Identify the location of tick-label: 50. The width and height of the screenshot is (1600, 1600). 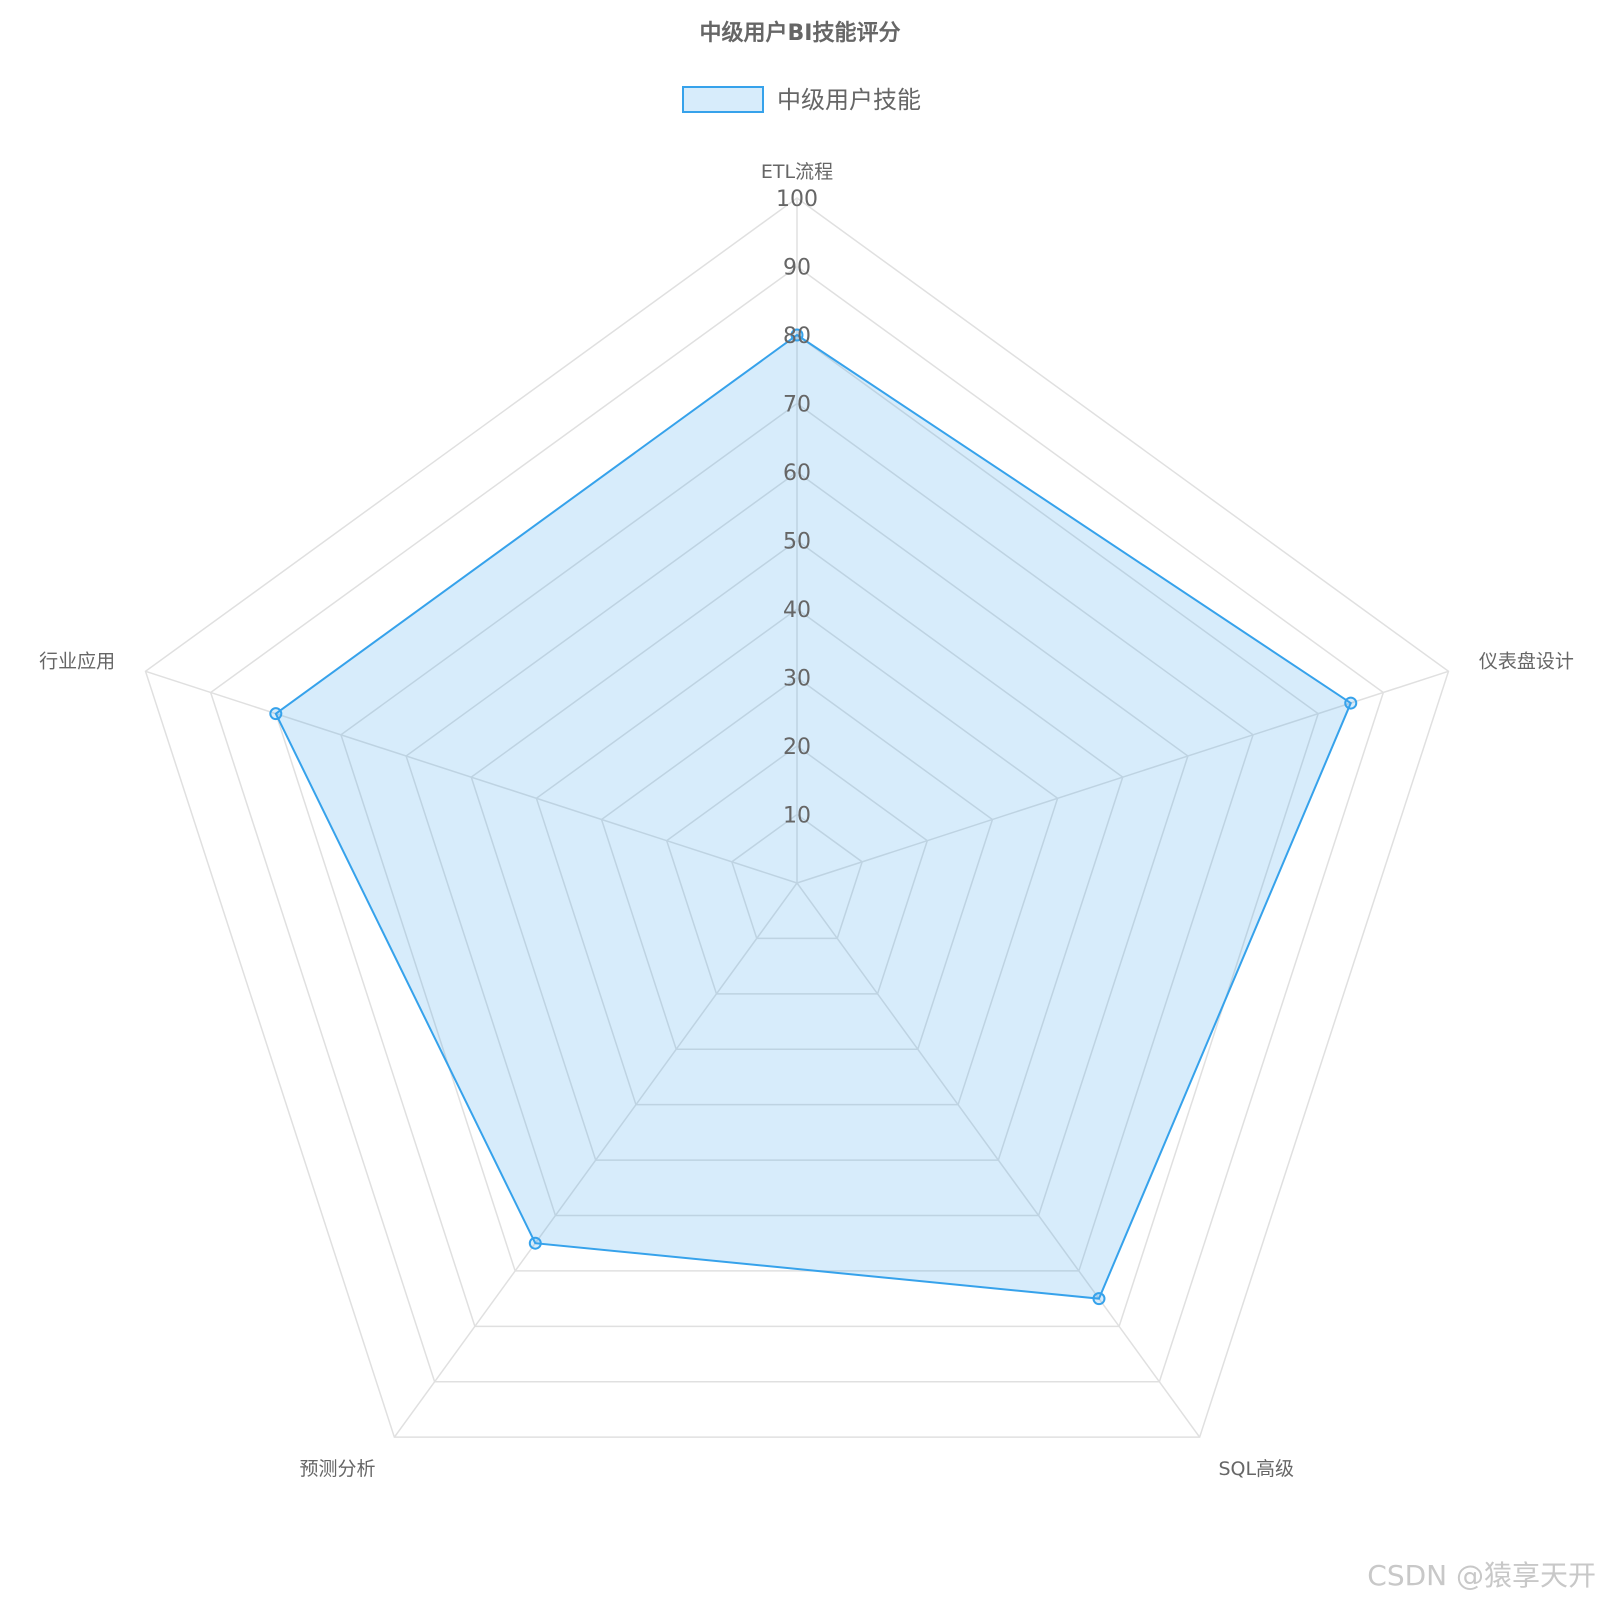
(797, 542).